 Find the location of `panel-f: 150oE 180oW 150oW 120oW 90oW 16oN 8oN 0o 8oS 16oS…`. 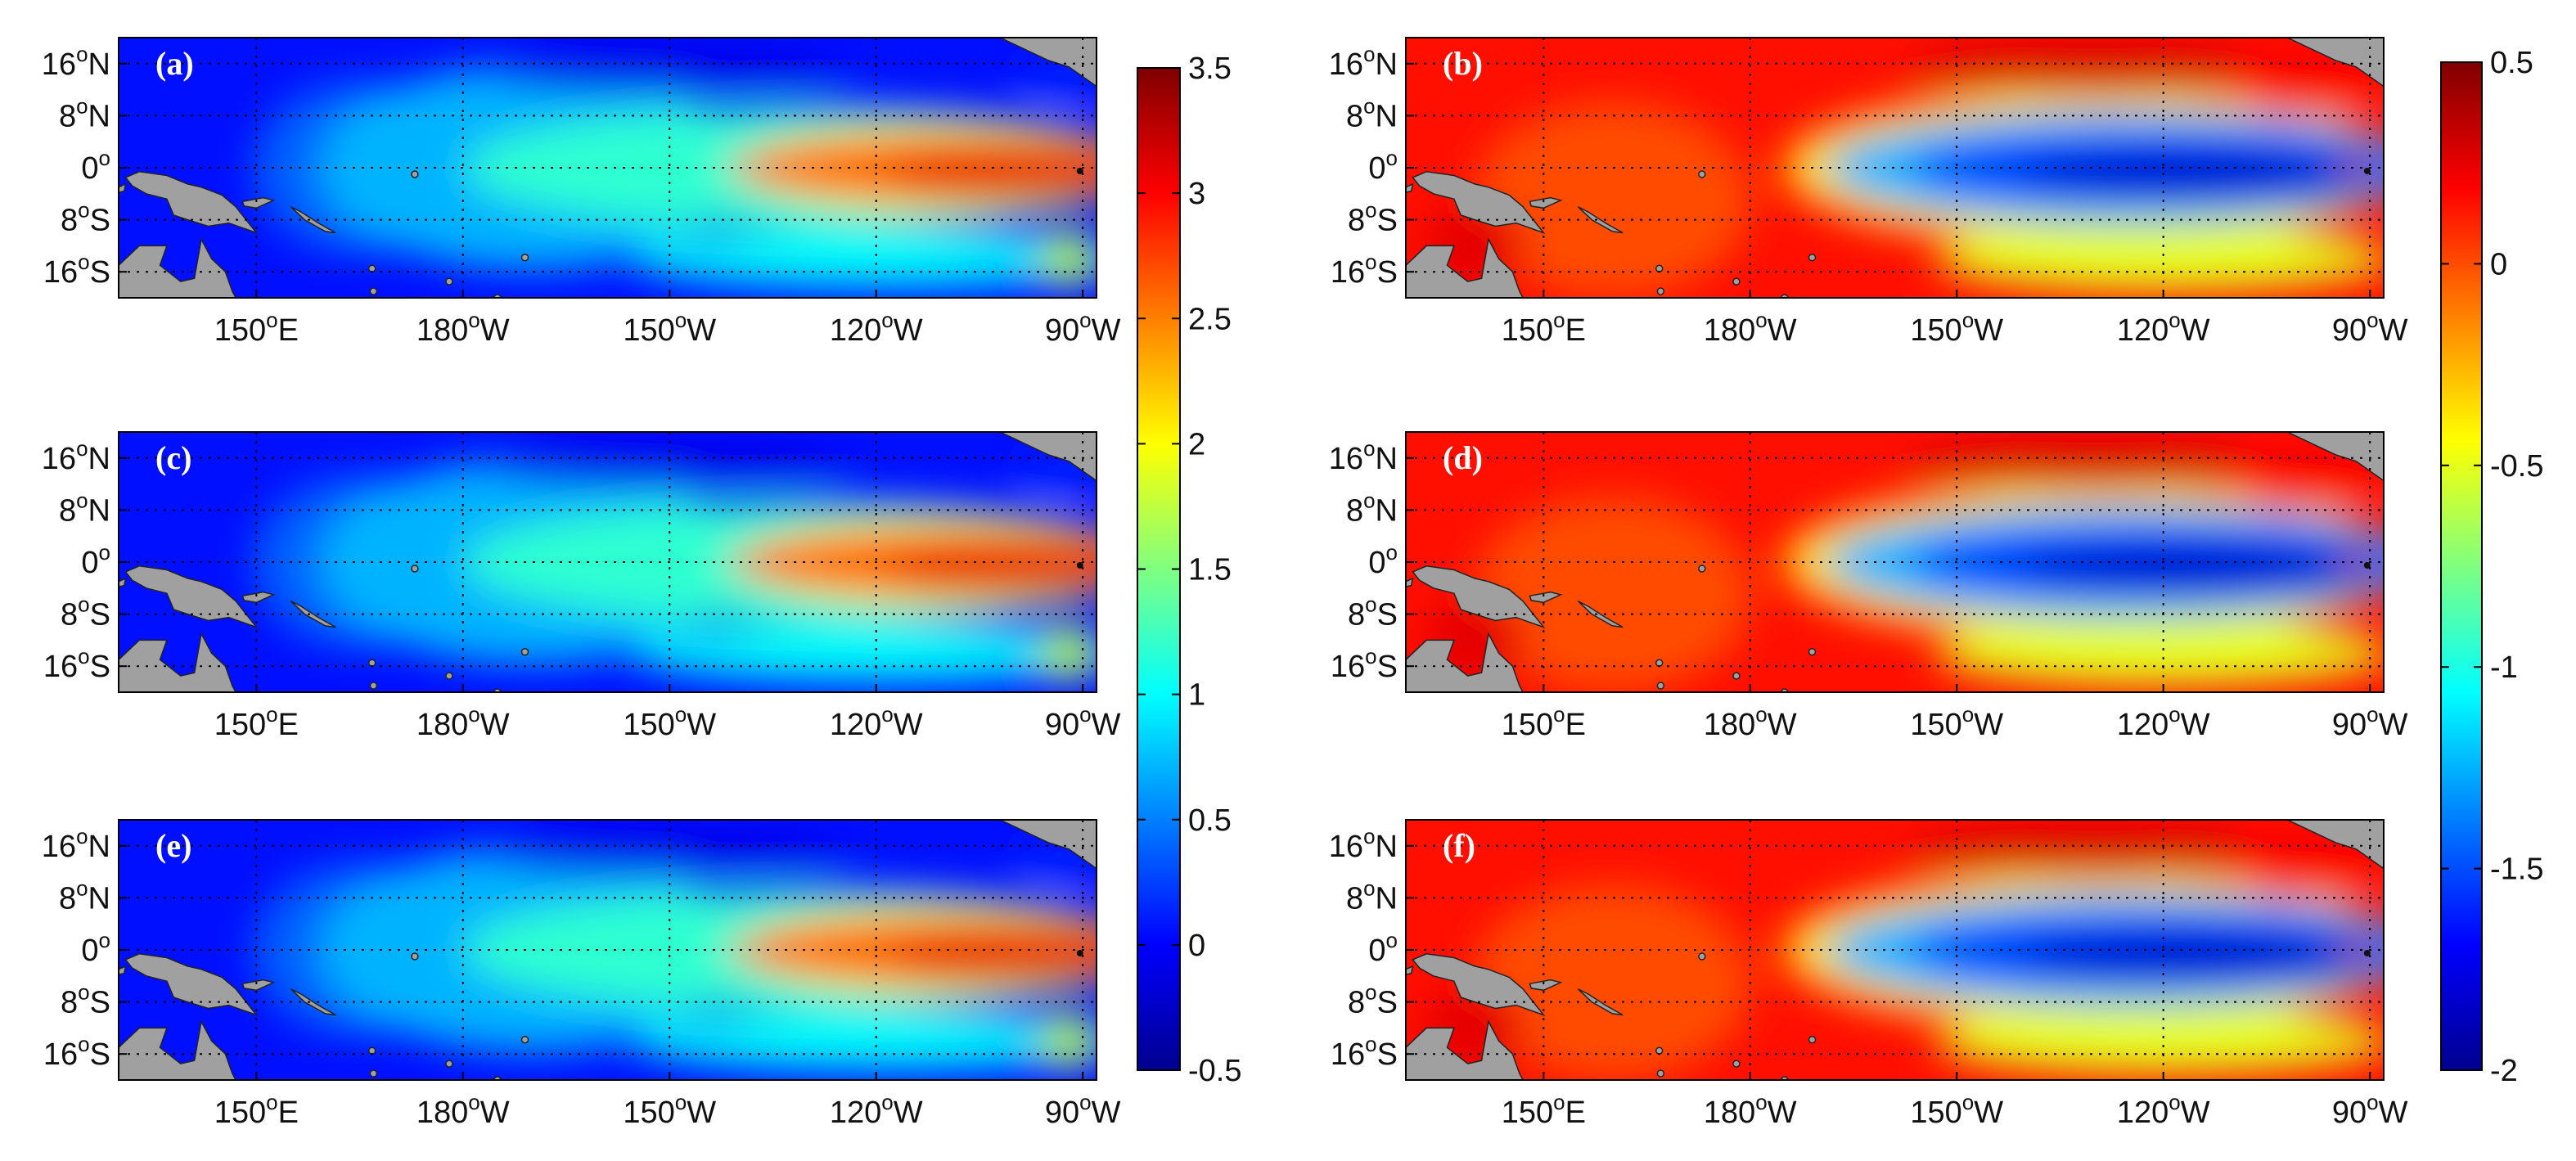

panel-f: 150oE 180oW 150oW 120oW 90oW 16oN 8oN 0o 8oS 16oS… is located at coordinates (1868, 975).